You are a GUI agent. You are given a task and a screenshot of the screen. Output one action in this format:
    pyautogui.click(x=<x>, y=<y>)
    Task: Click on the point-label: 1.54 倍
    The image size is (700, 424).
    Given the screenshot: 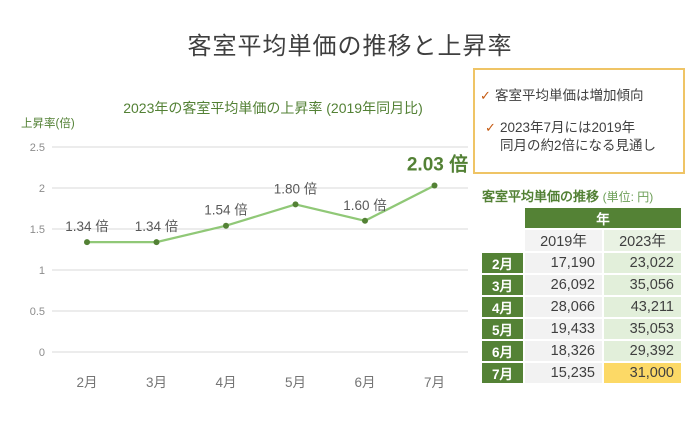 What is the action you would take?
    pyautogui.click(x=226, y=210)
    